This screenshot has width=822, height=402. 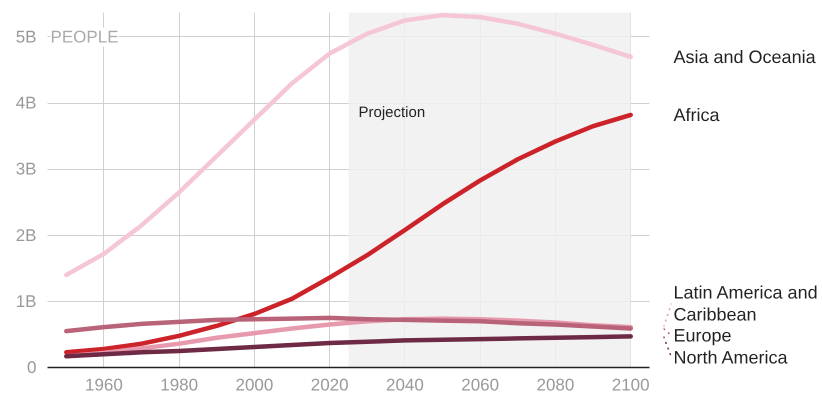 I want to click on y-tick-label: 0, so click(x=32, y=367).